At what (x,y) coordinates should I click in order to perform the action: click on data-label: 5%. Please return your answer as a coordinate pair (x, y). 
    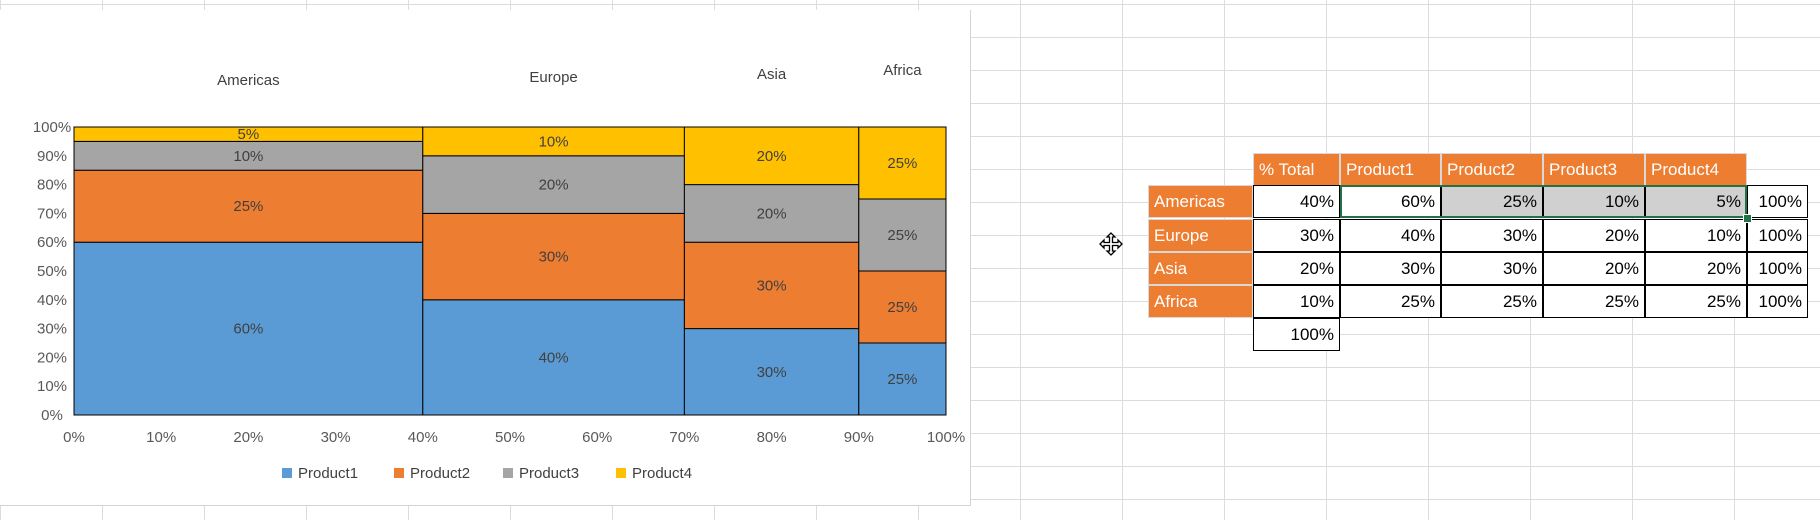
    Looking at the image, I should click on (249, 134).